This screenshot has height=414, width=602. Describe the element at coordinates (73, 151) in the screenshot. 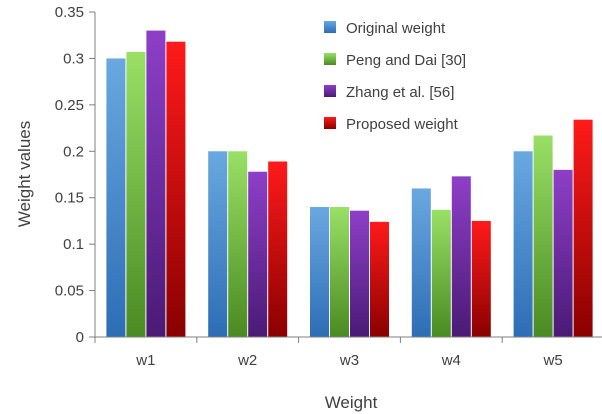

I see `y-tick-label: 0.2` at that location.